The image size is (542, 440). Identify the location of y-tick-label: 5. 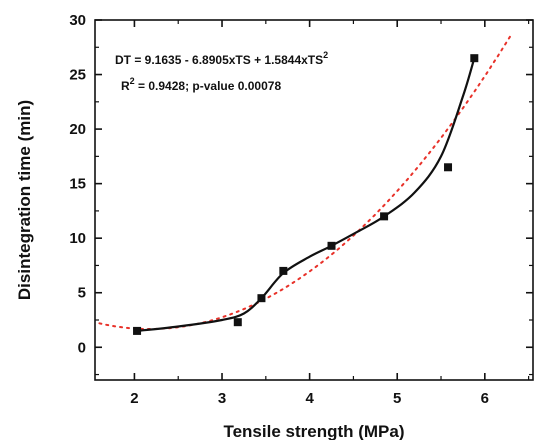
(82, 293).